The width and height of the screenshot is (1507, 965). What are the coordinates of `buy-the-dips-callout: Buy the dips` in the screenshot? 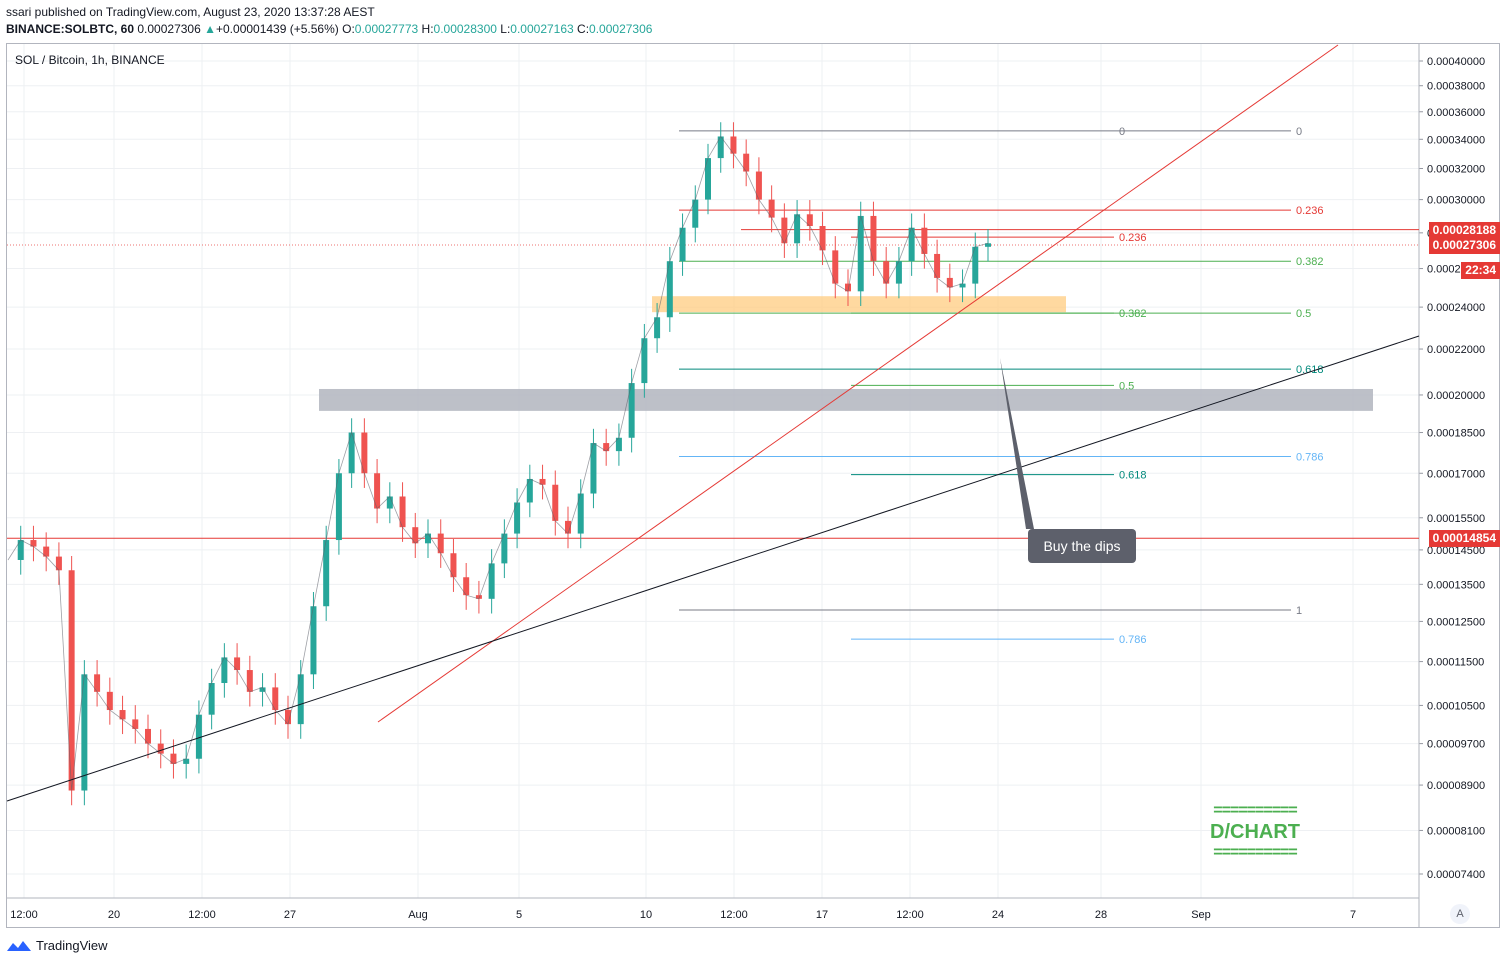 It's located at (1082, 546).